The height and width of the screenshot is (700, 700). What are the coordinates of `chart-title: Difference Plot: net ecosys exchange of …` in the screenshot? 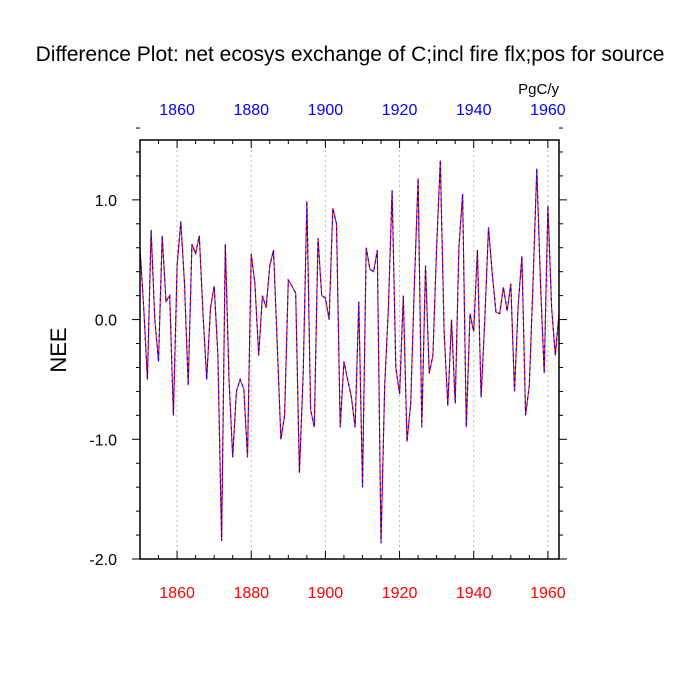 It's located at (350, 54).